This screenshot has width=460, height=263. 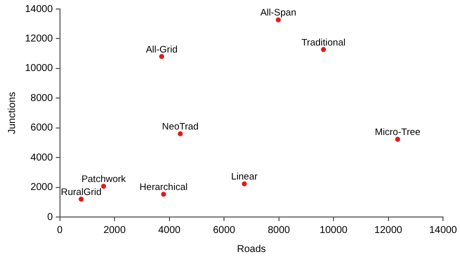 I want to click on y-tick-label: 6000, so click(x=42, y=128).